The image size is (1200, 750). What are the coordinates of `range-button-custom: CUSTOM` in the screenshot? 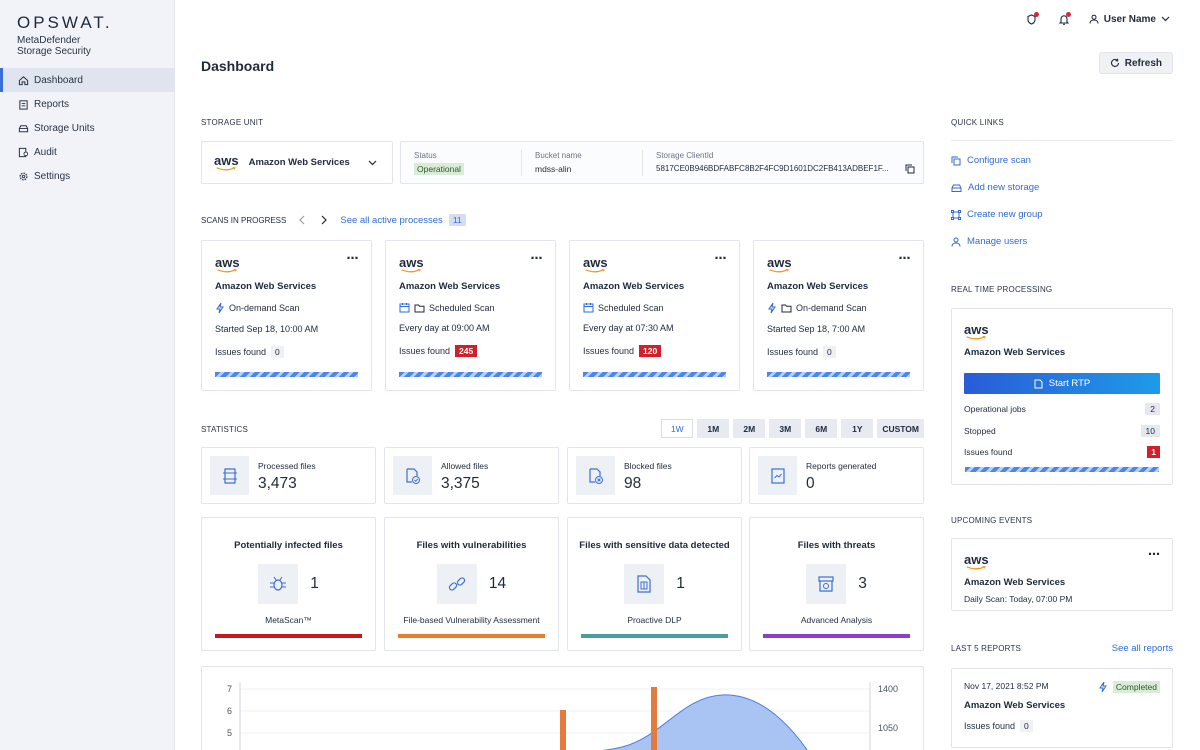 It's located at (900, 428).